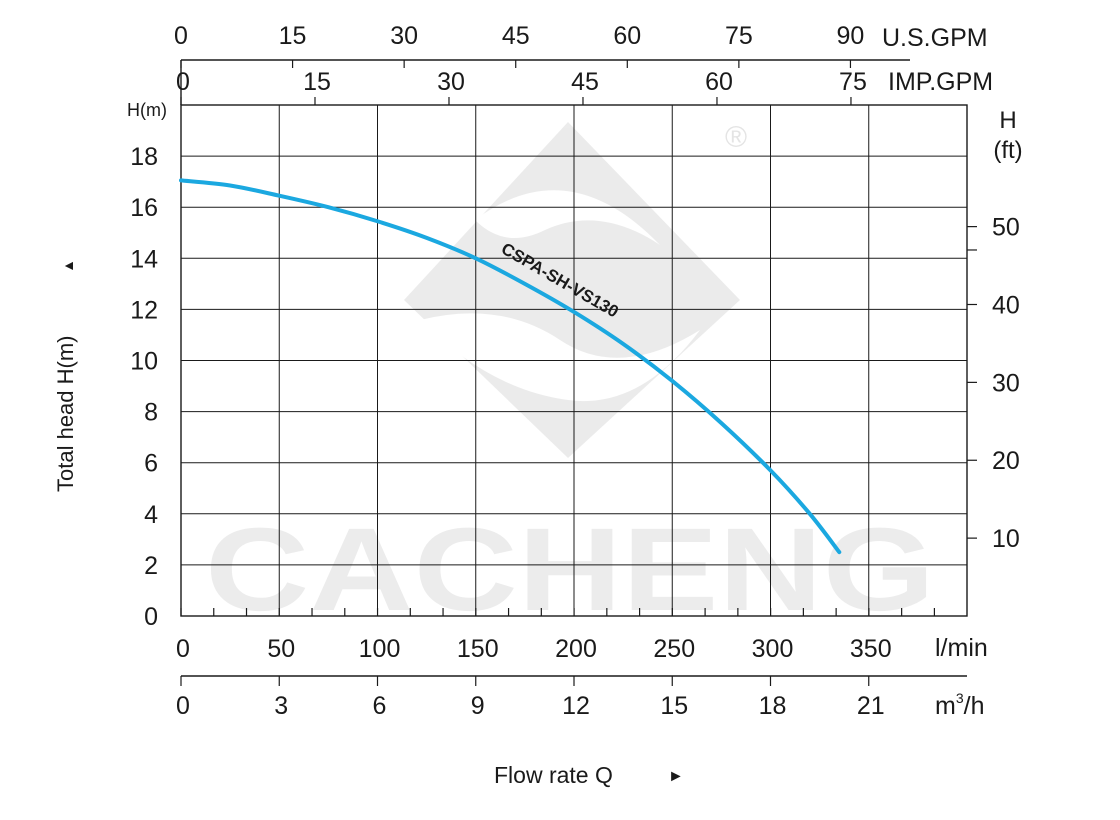  Describe the element at coordinates (404, 36) in the screenshot. I see `x-tick-label-usgpm: 30` at that location.